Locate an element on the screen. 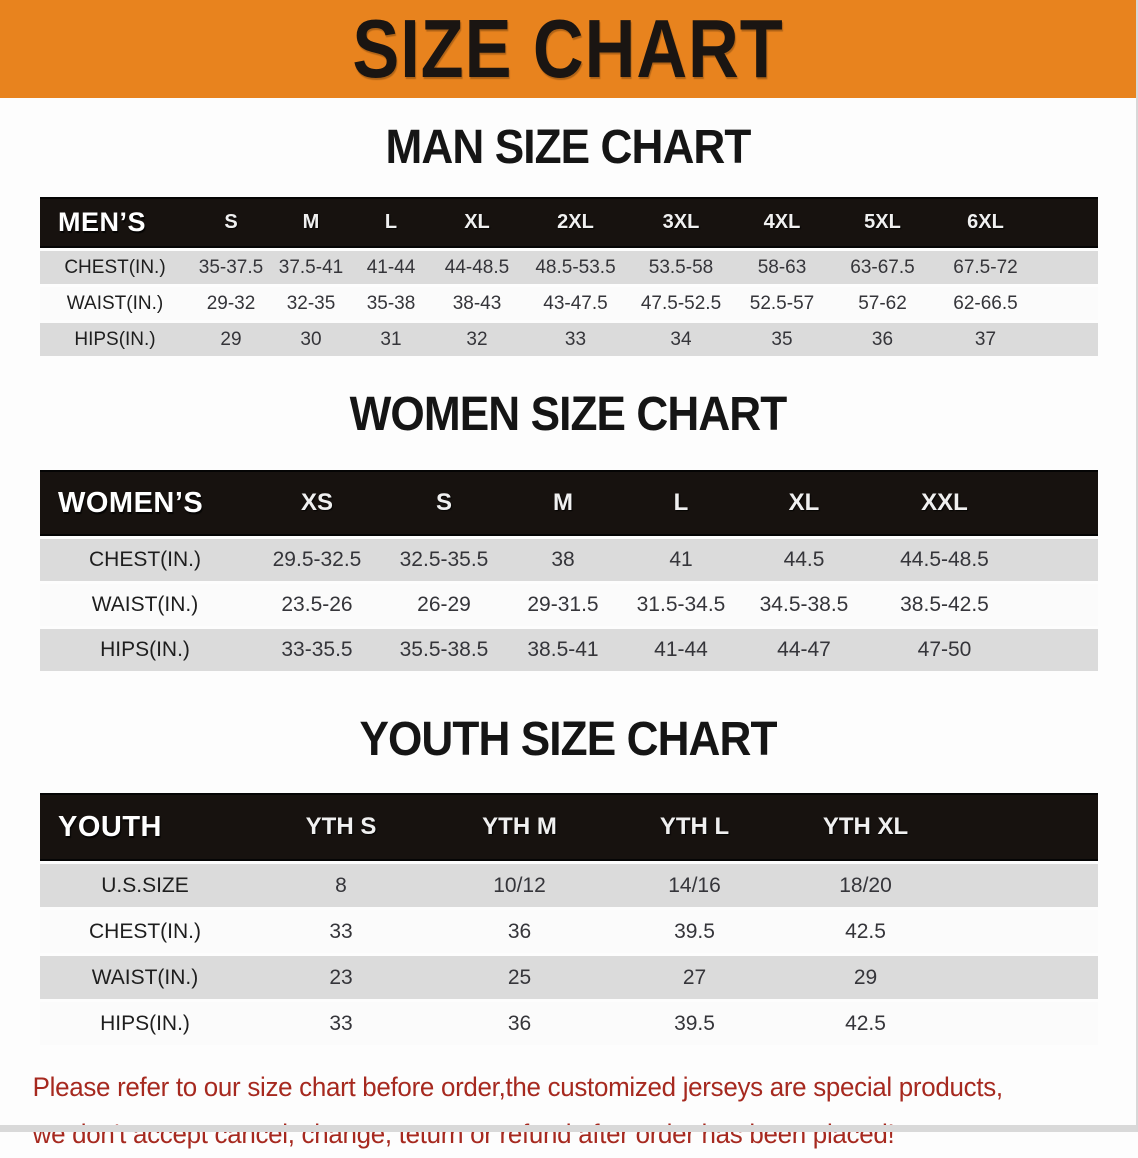  size-value-cell: 41-44 is located at coordinates (681, 650).